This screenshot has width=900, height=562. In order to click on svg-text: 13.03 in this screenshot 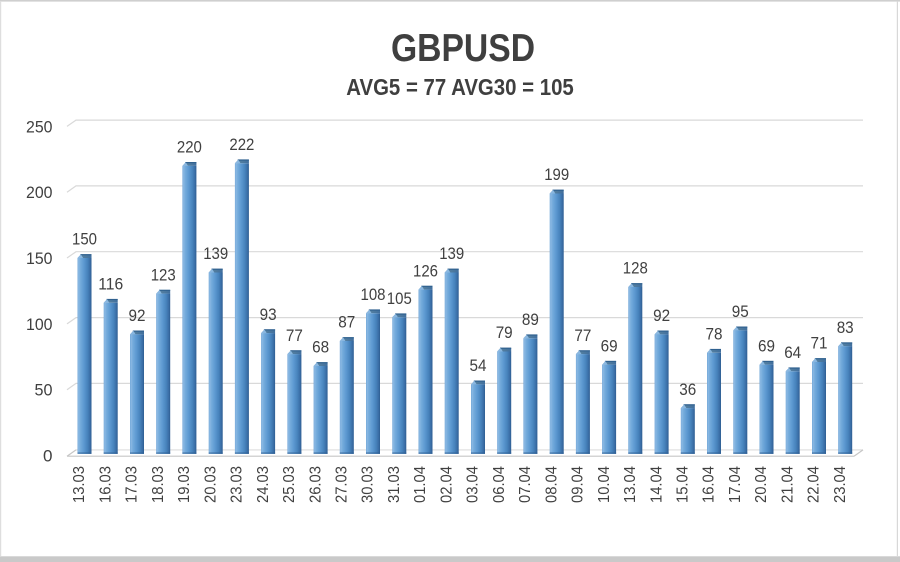, I will do `click(79, 484)`.